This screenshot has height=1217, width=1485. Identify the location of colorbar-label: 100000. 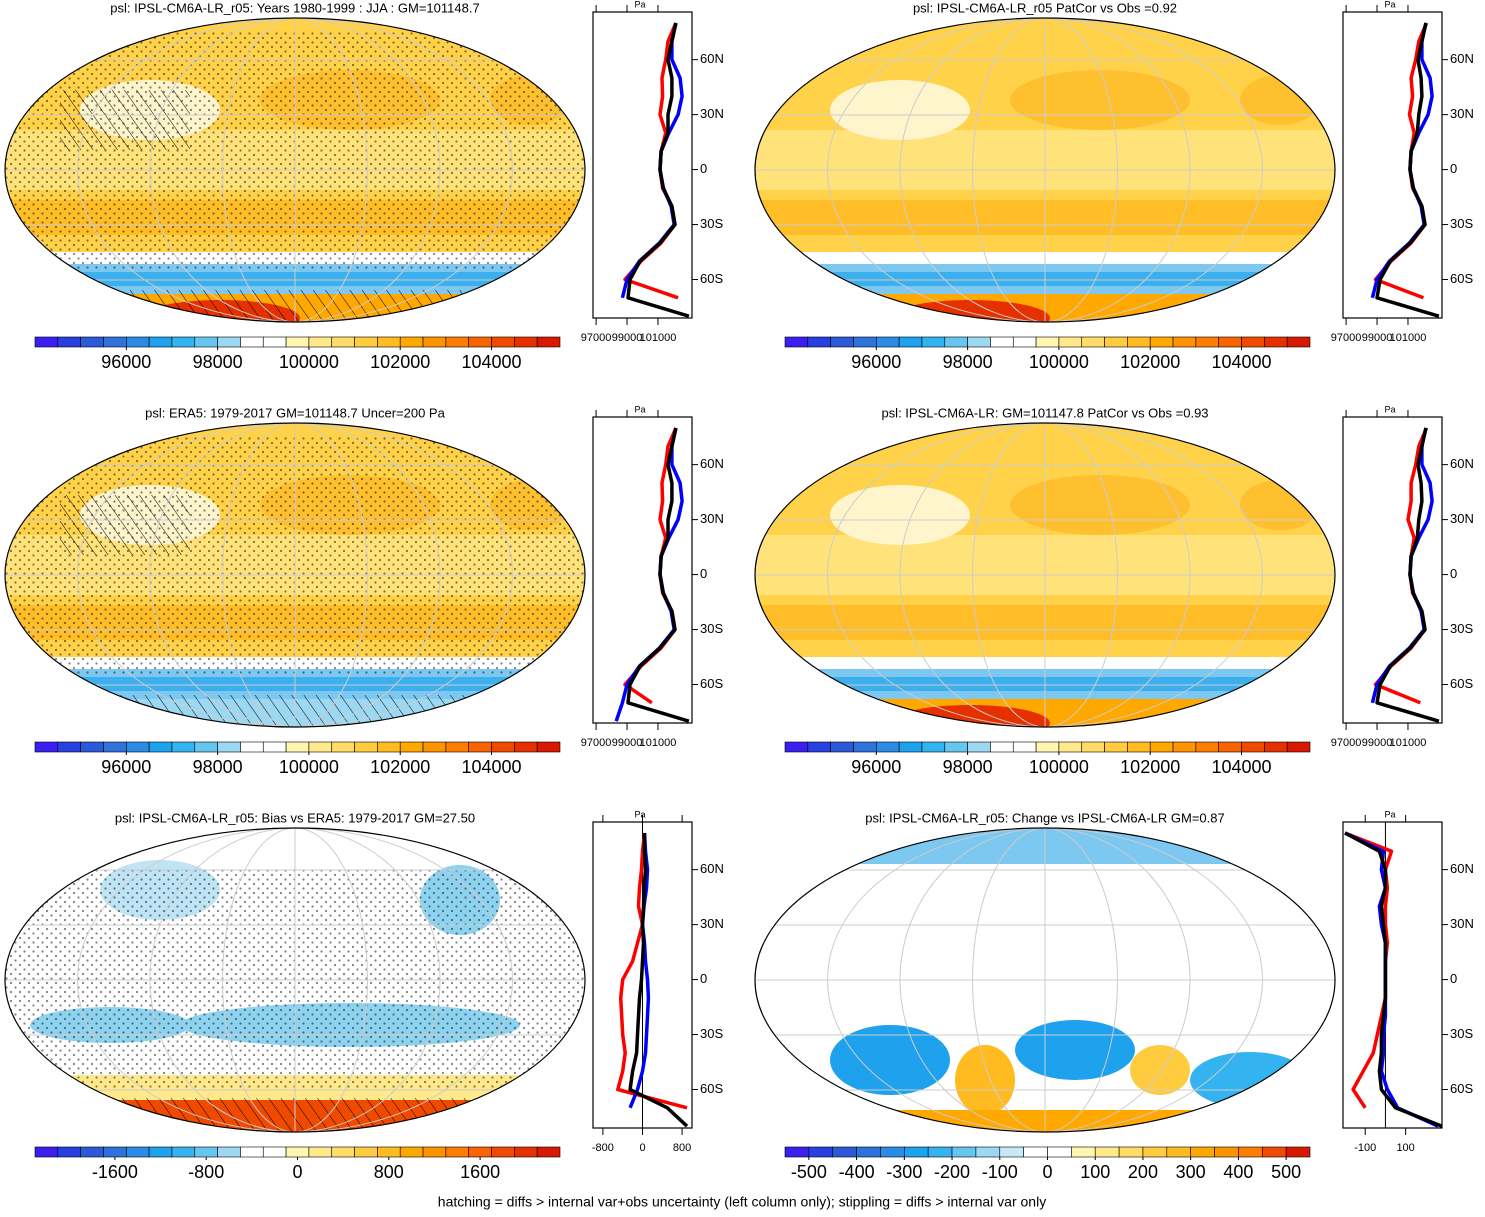
(309, 362).